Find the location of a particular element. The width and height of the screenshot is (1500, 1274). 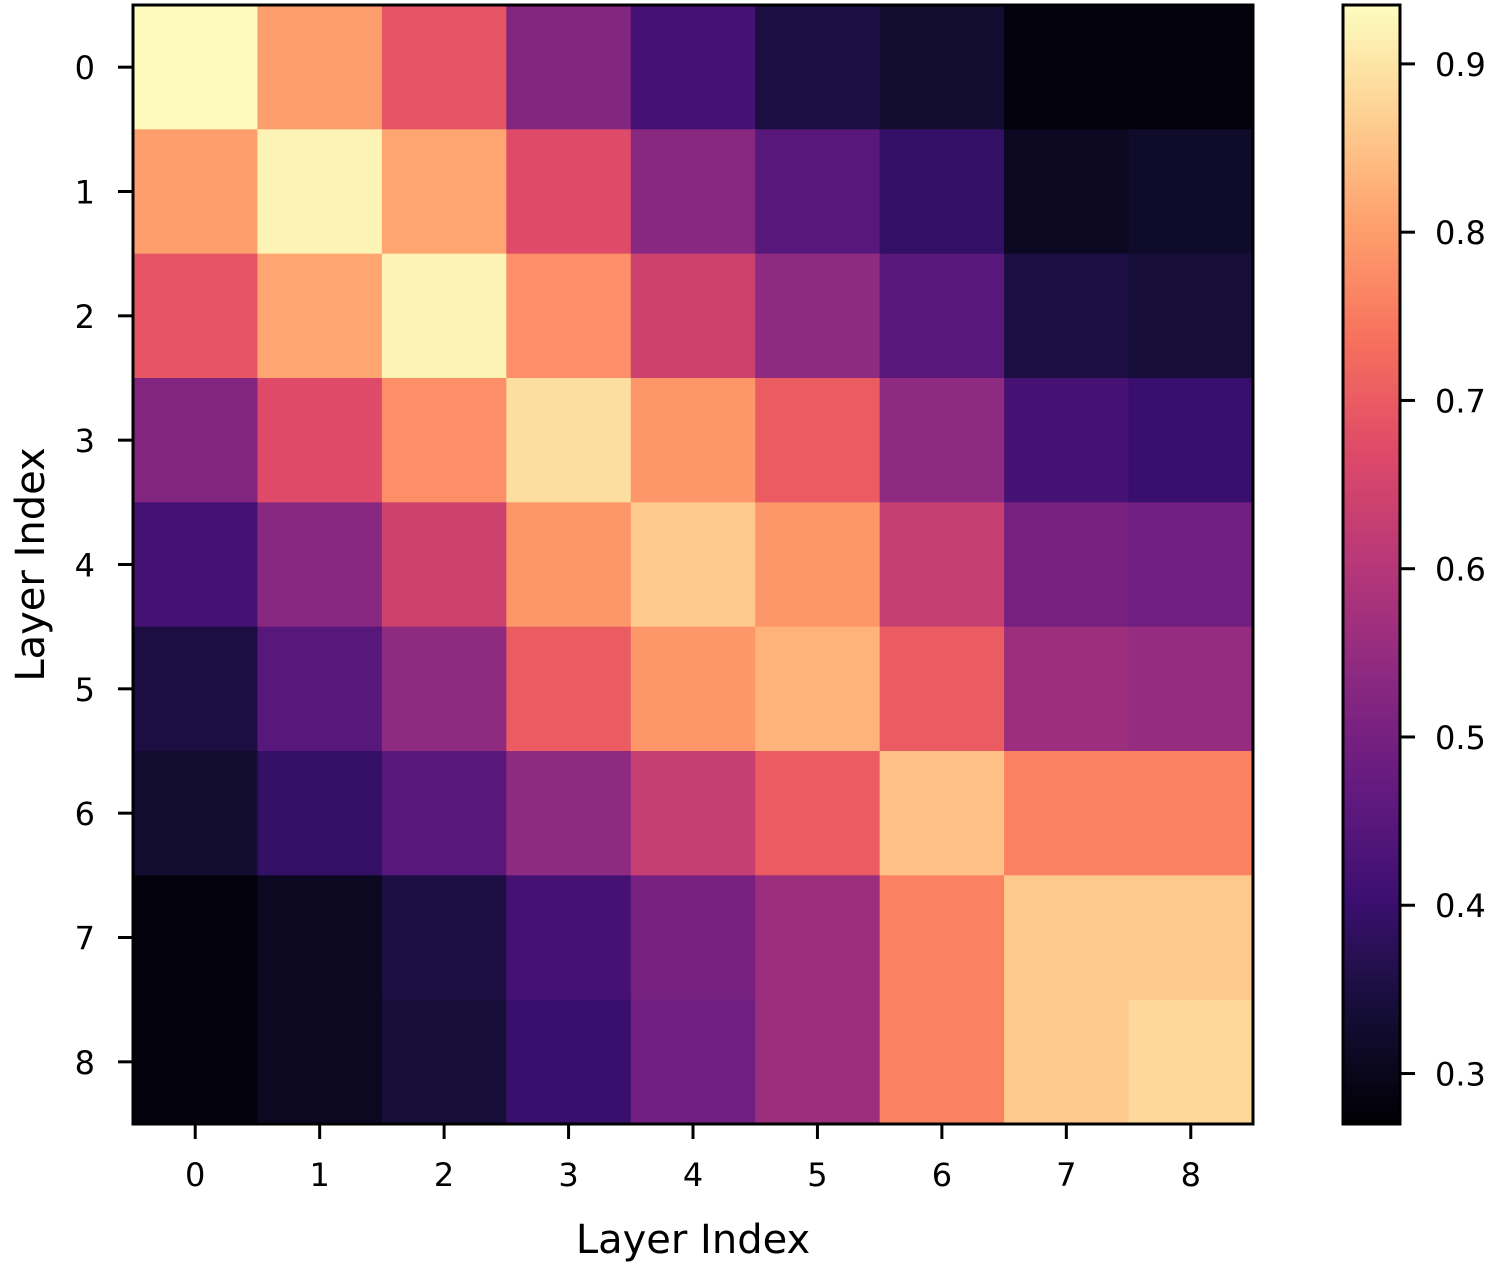

heatmap-cell-r3-c6 is located at coordinates (942, 440).